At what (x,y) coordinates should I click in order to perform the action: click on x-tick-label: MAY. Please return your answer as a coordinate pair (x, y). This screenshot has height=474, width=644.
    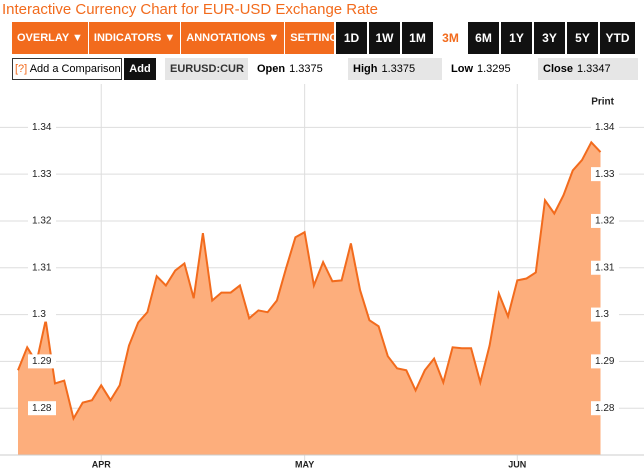
    Looking at the image, I should click on (304, 464).